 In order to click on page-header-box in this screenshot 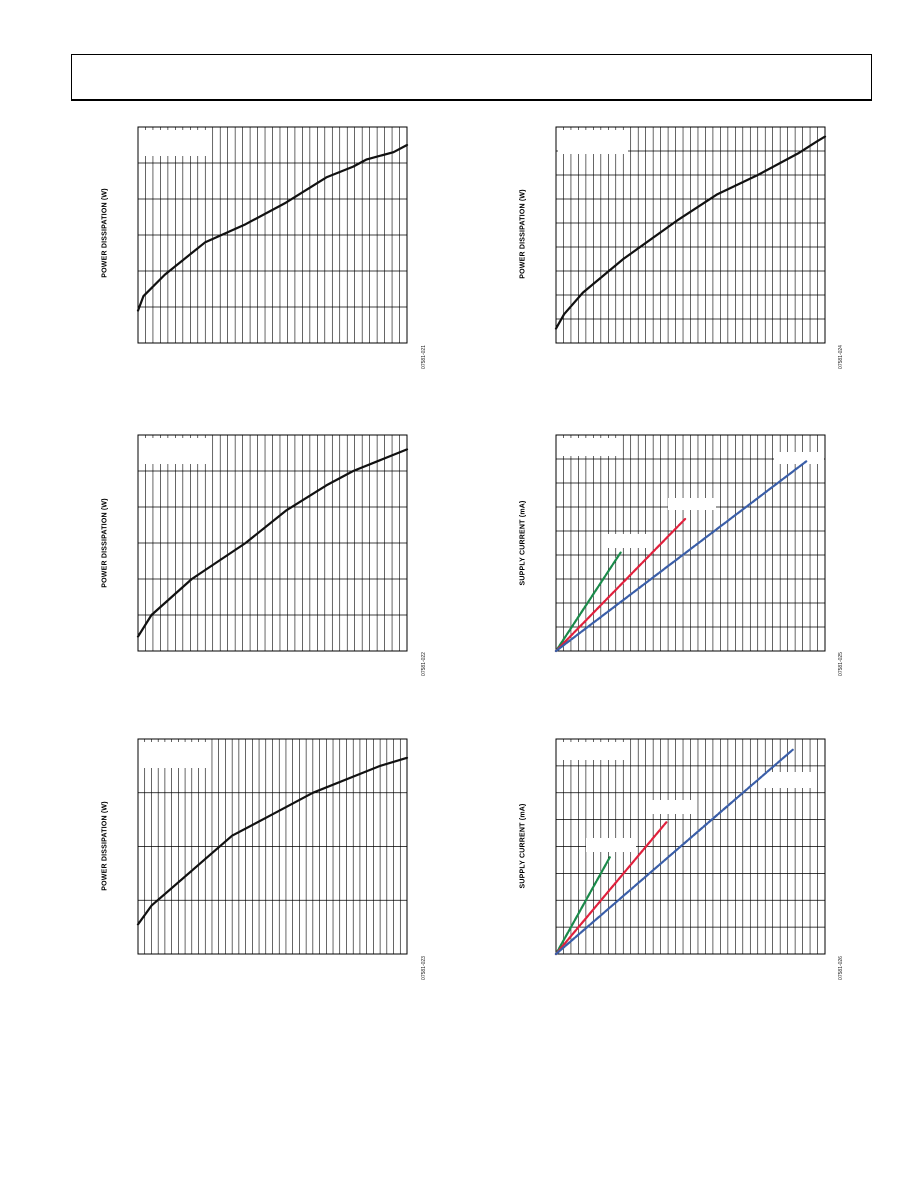, I will do `click(471, 77)`.